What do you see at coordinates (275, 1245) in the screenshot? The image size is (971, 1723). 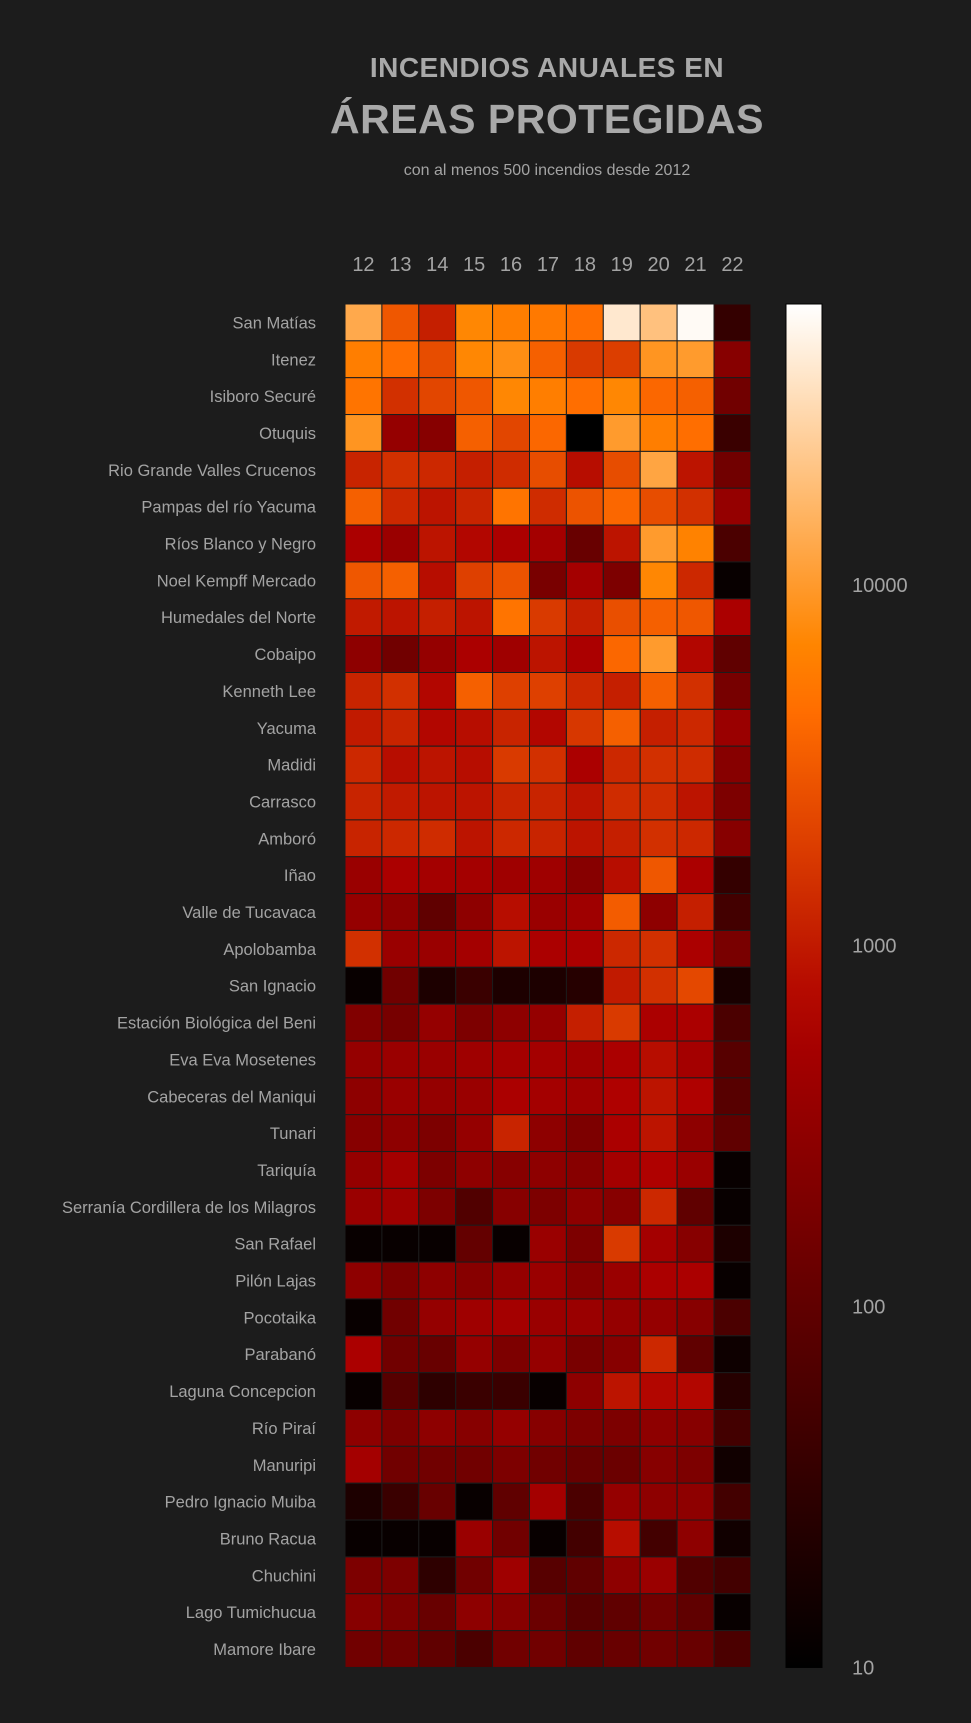 I see `row-label: San Rafael` at bounding box center [275, 1245].